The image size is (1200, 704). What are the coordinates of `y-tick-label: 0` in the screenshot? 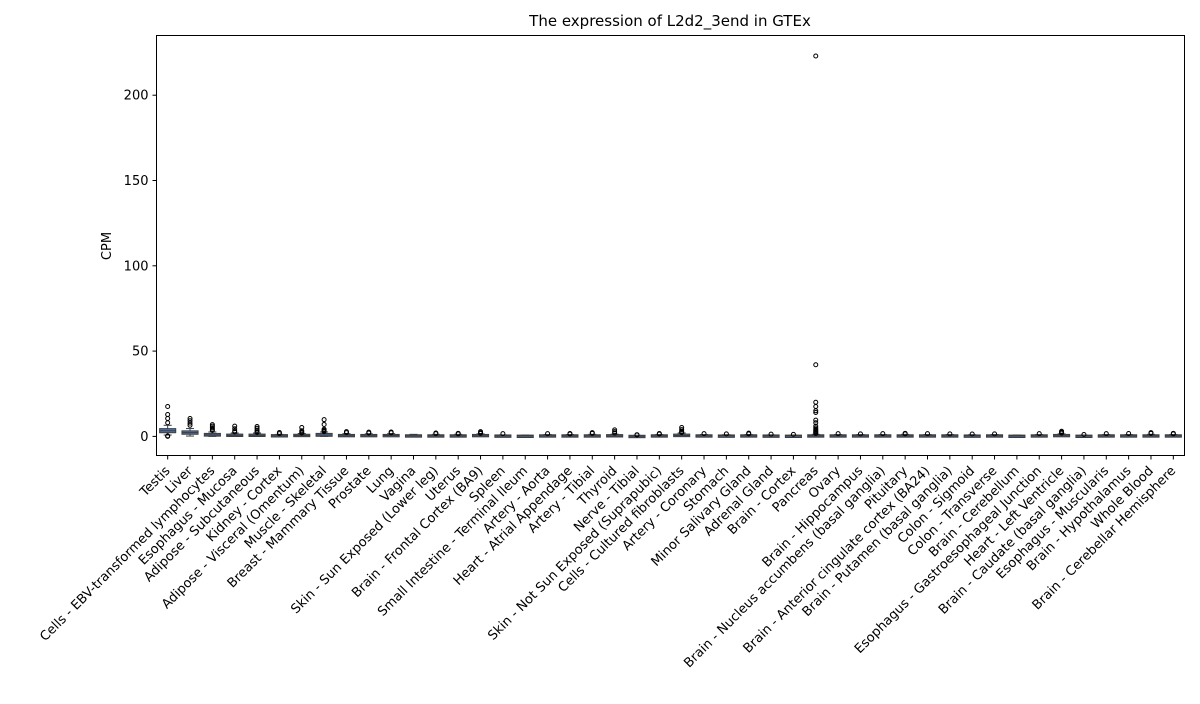 It's located at (144, 437).